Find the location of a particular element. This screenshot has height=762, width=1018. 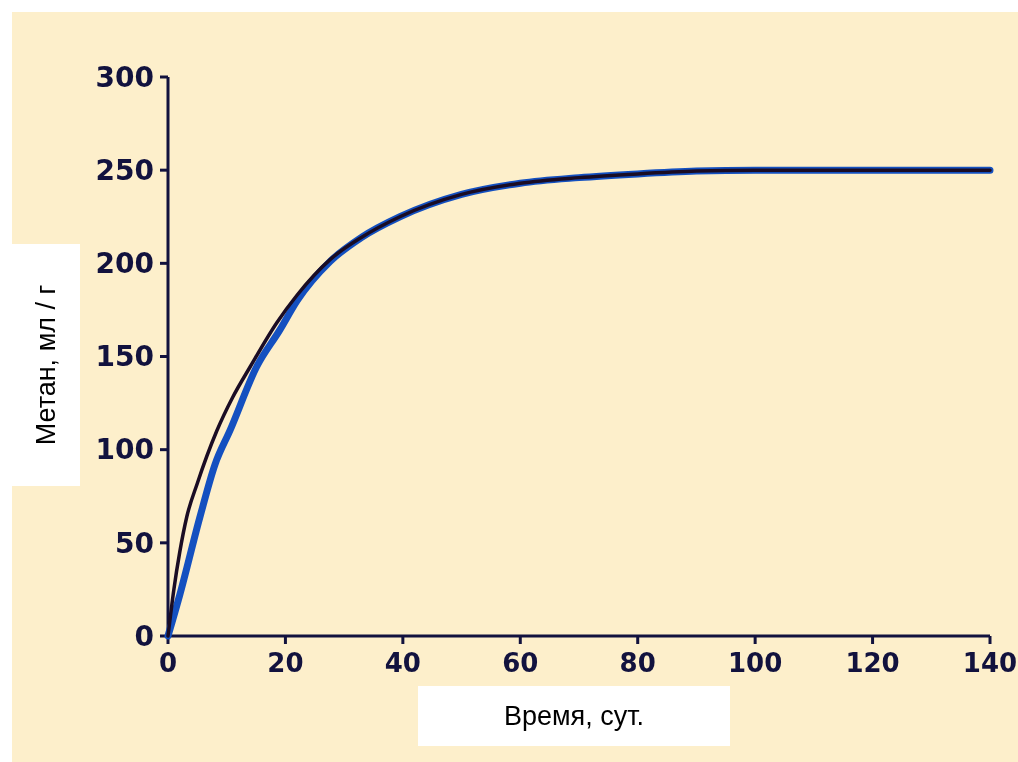

x-tick-label: 20 is located at coordinates (285, 663).